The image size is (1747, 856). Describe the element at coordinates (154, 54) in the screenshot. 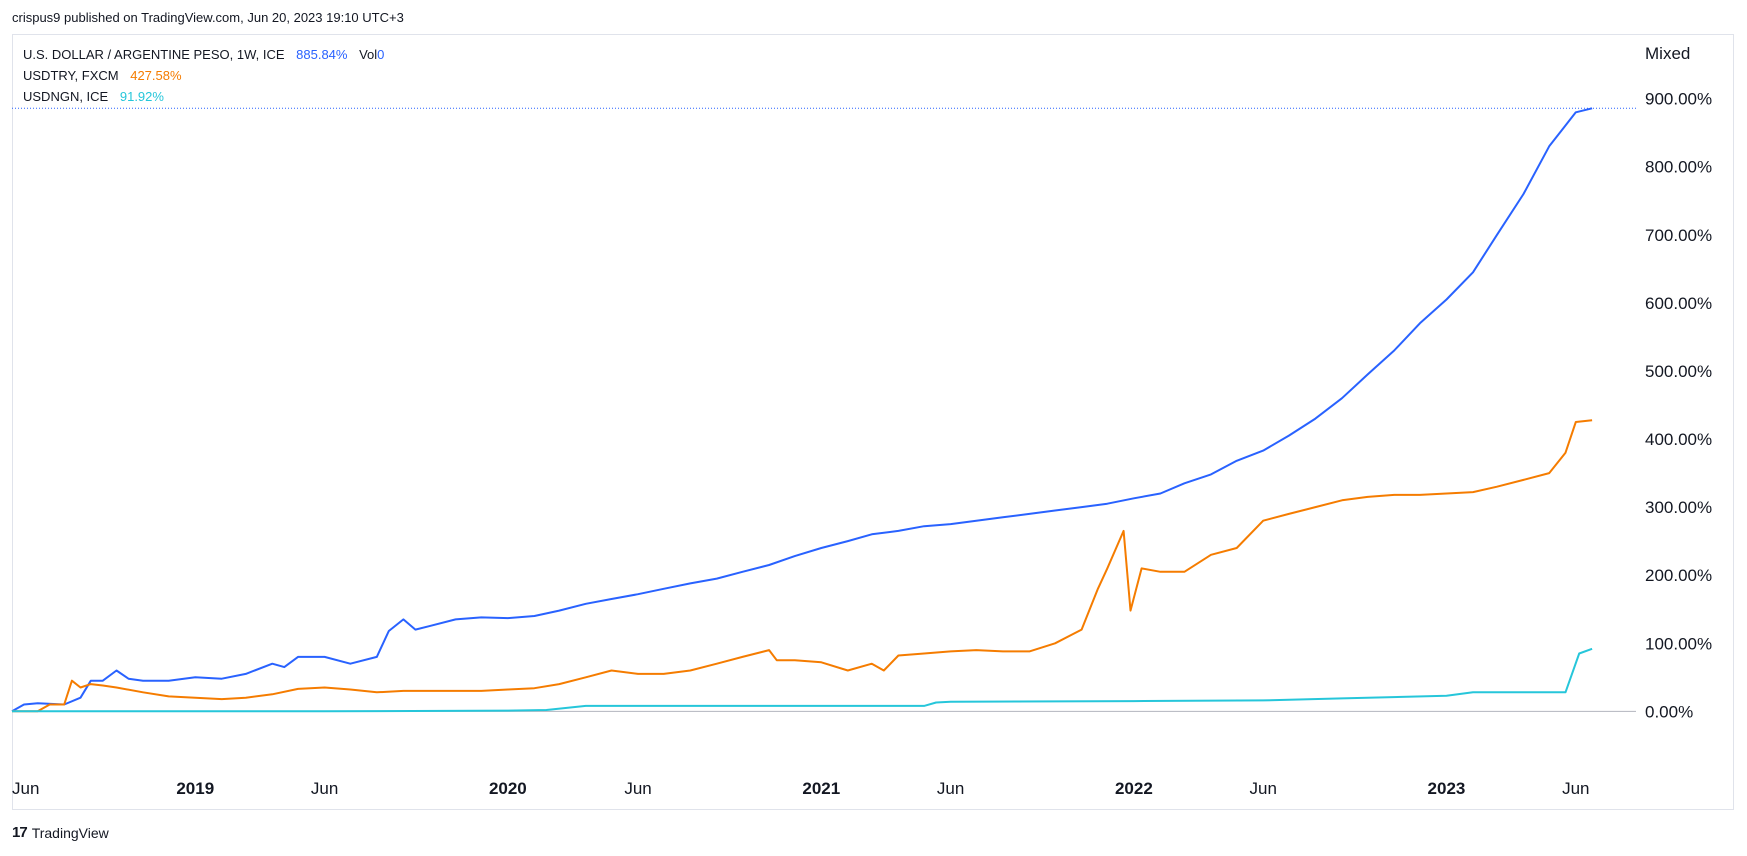

I see `legend-label: U.S. DOLLAR / ARGENTINE PESO, 1W, ICE` at that location.